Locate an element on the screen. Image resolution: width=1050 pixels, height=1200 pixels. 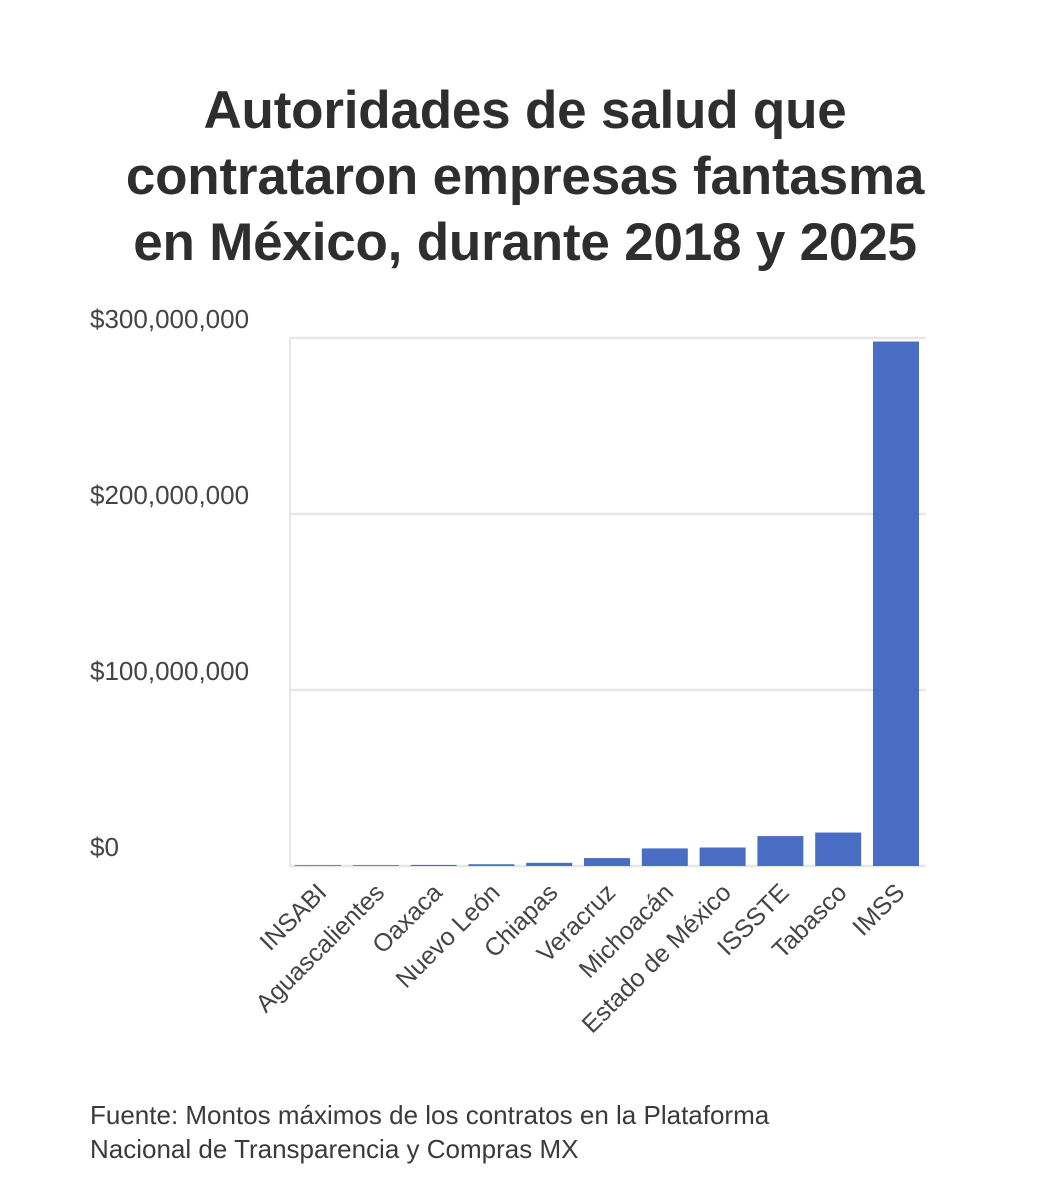
chart-title-line-1: Autoridades de salud que is located at coordinates (525, 110).